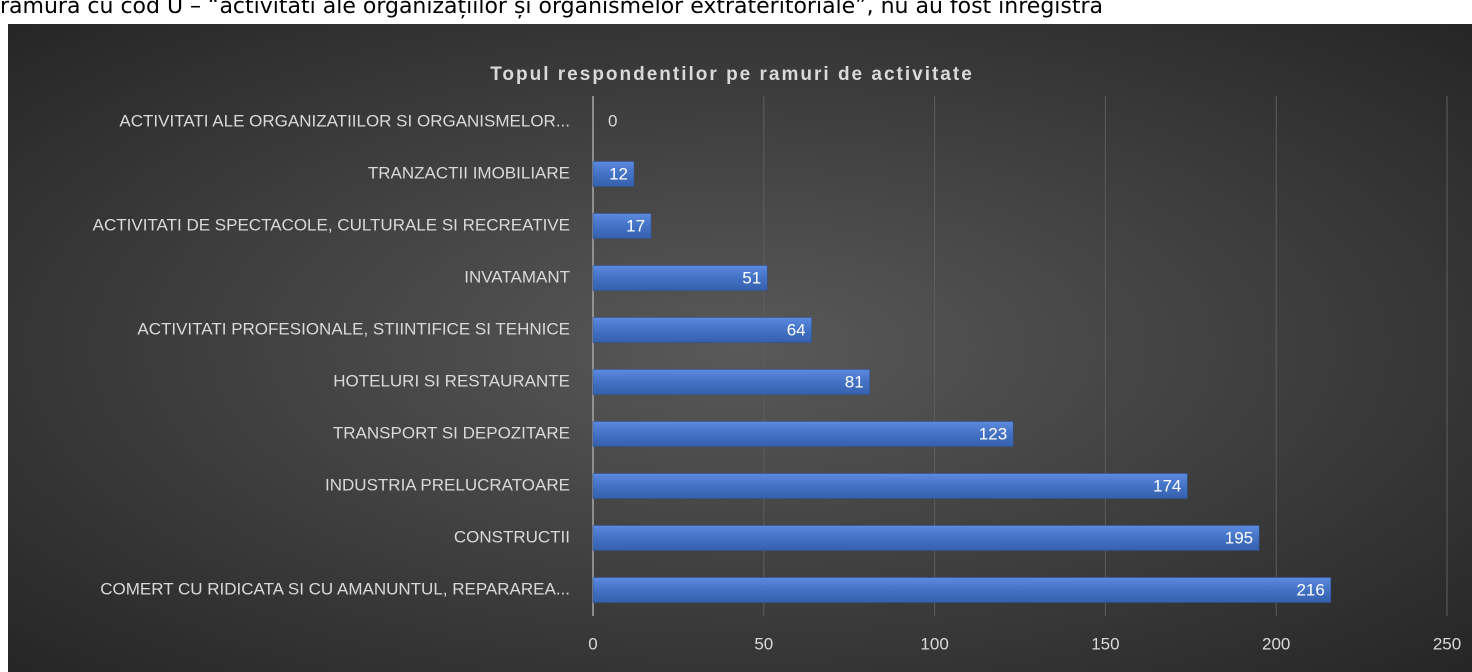  Describe the element at coordinates (993, 433) in the screenshot. I see `data-label: 123` at that location.